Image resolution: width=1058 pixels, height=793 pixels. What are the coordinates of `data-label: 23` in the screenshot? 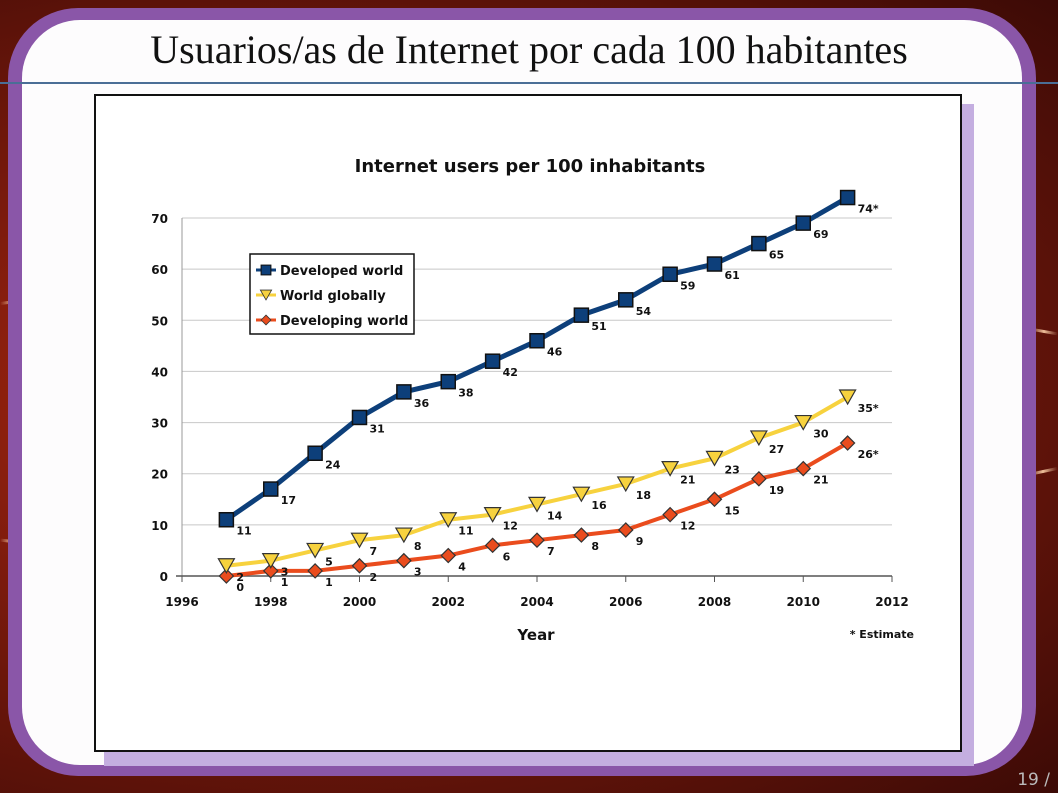 It's located at (732, 469).